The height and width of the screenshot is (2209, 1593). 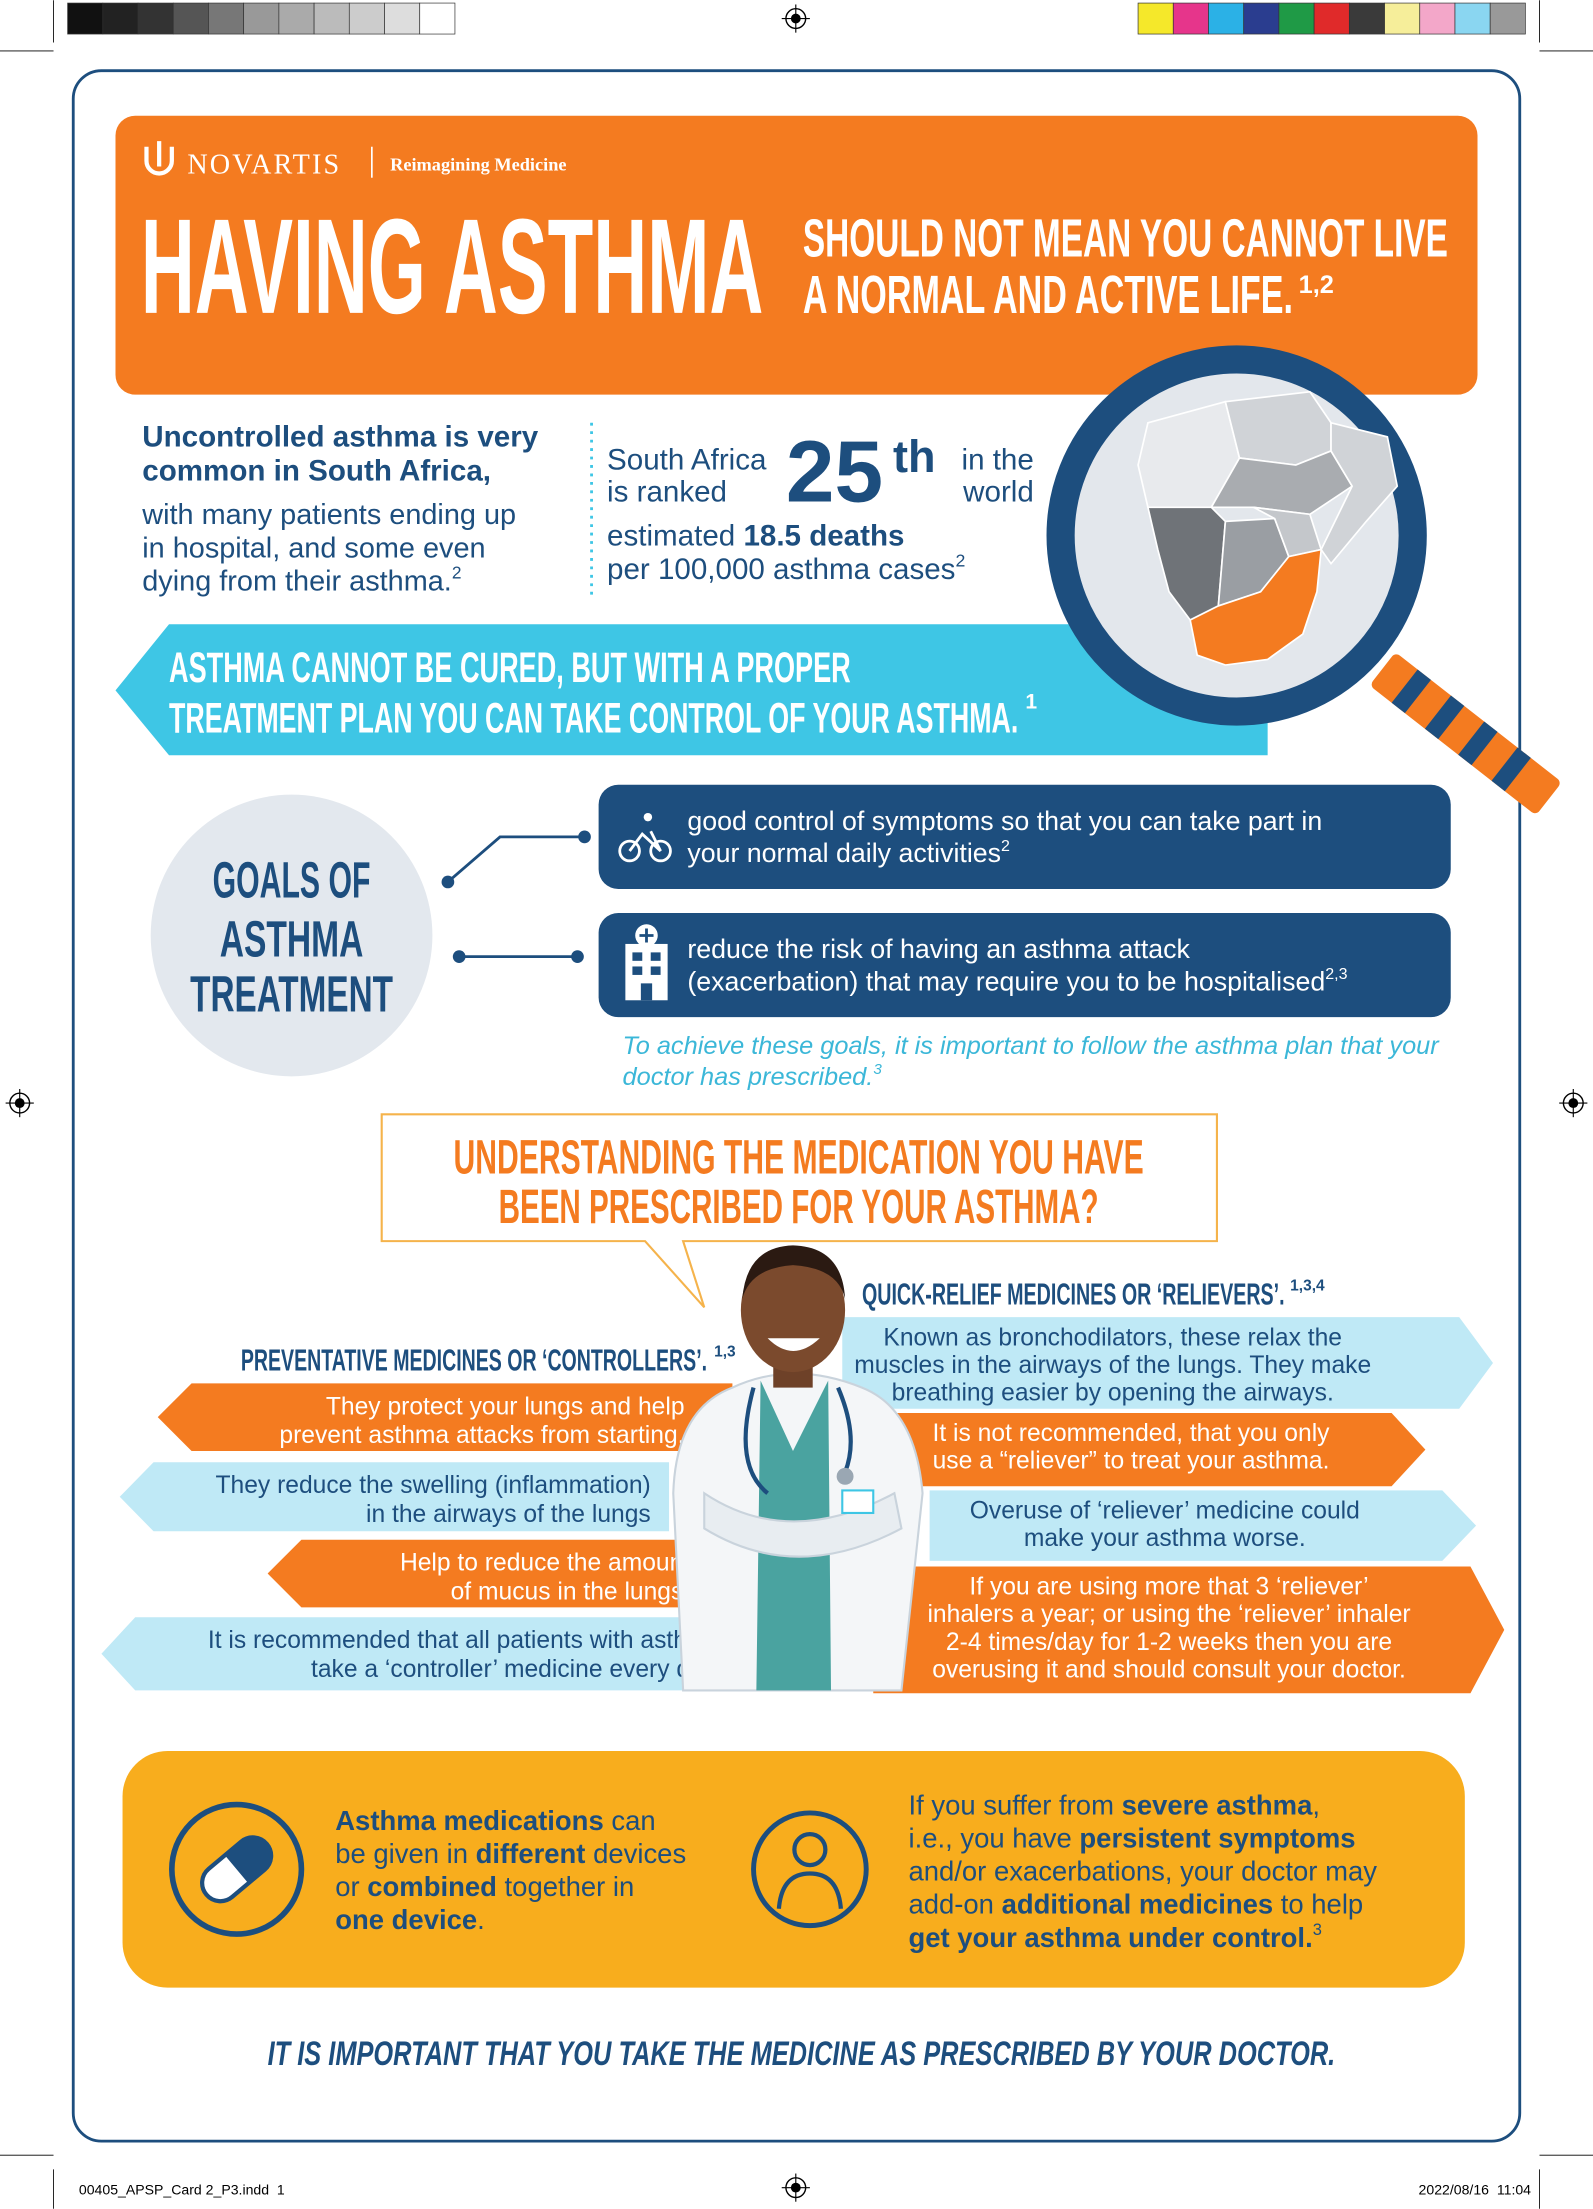 What do you see at coordinates (687, 459) in the screenshot?
I see `ranking-text-line: South Africa` at bounding box center [687, 459].